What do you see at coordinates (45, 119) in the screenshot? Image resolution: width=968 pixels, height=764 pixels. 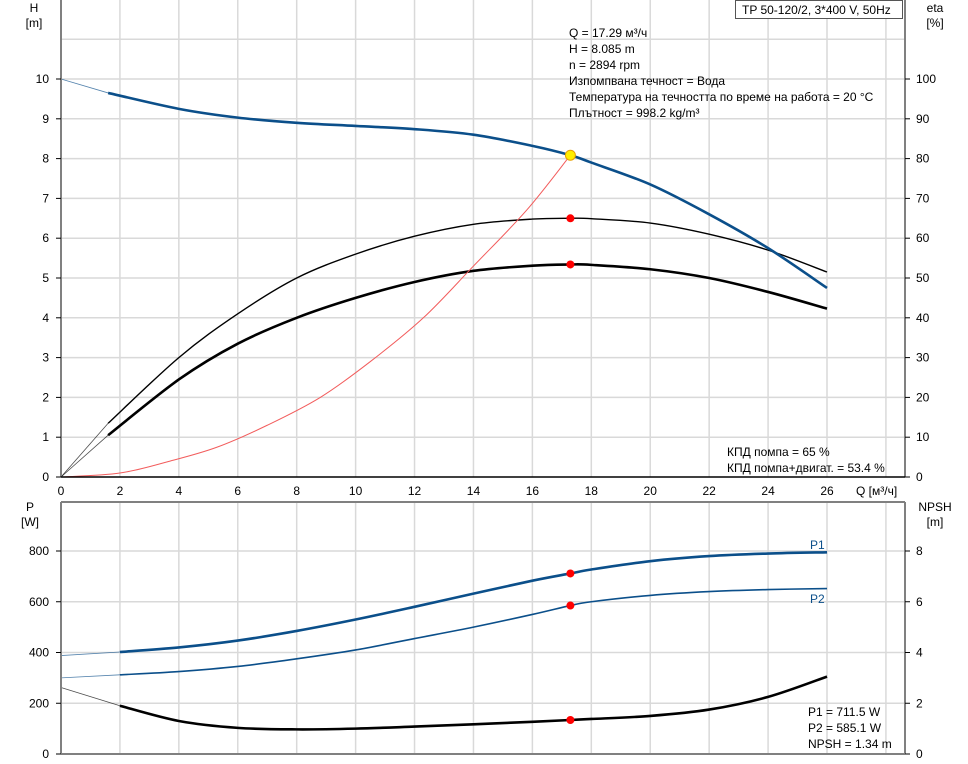 I see `svg-text: 9` at bounding box center [45, 119].